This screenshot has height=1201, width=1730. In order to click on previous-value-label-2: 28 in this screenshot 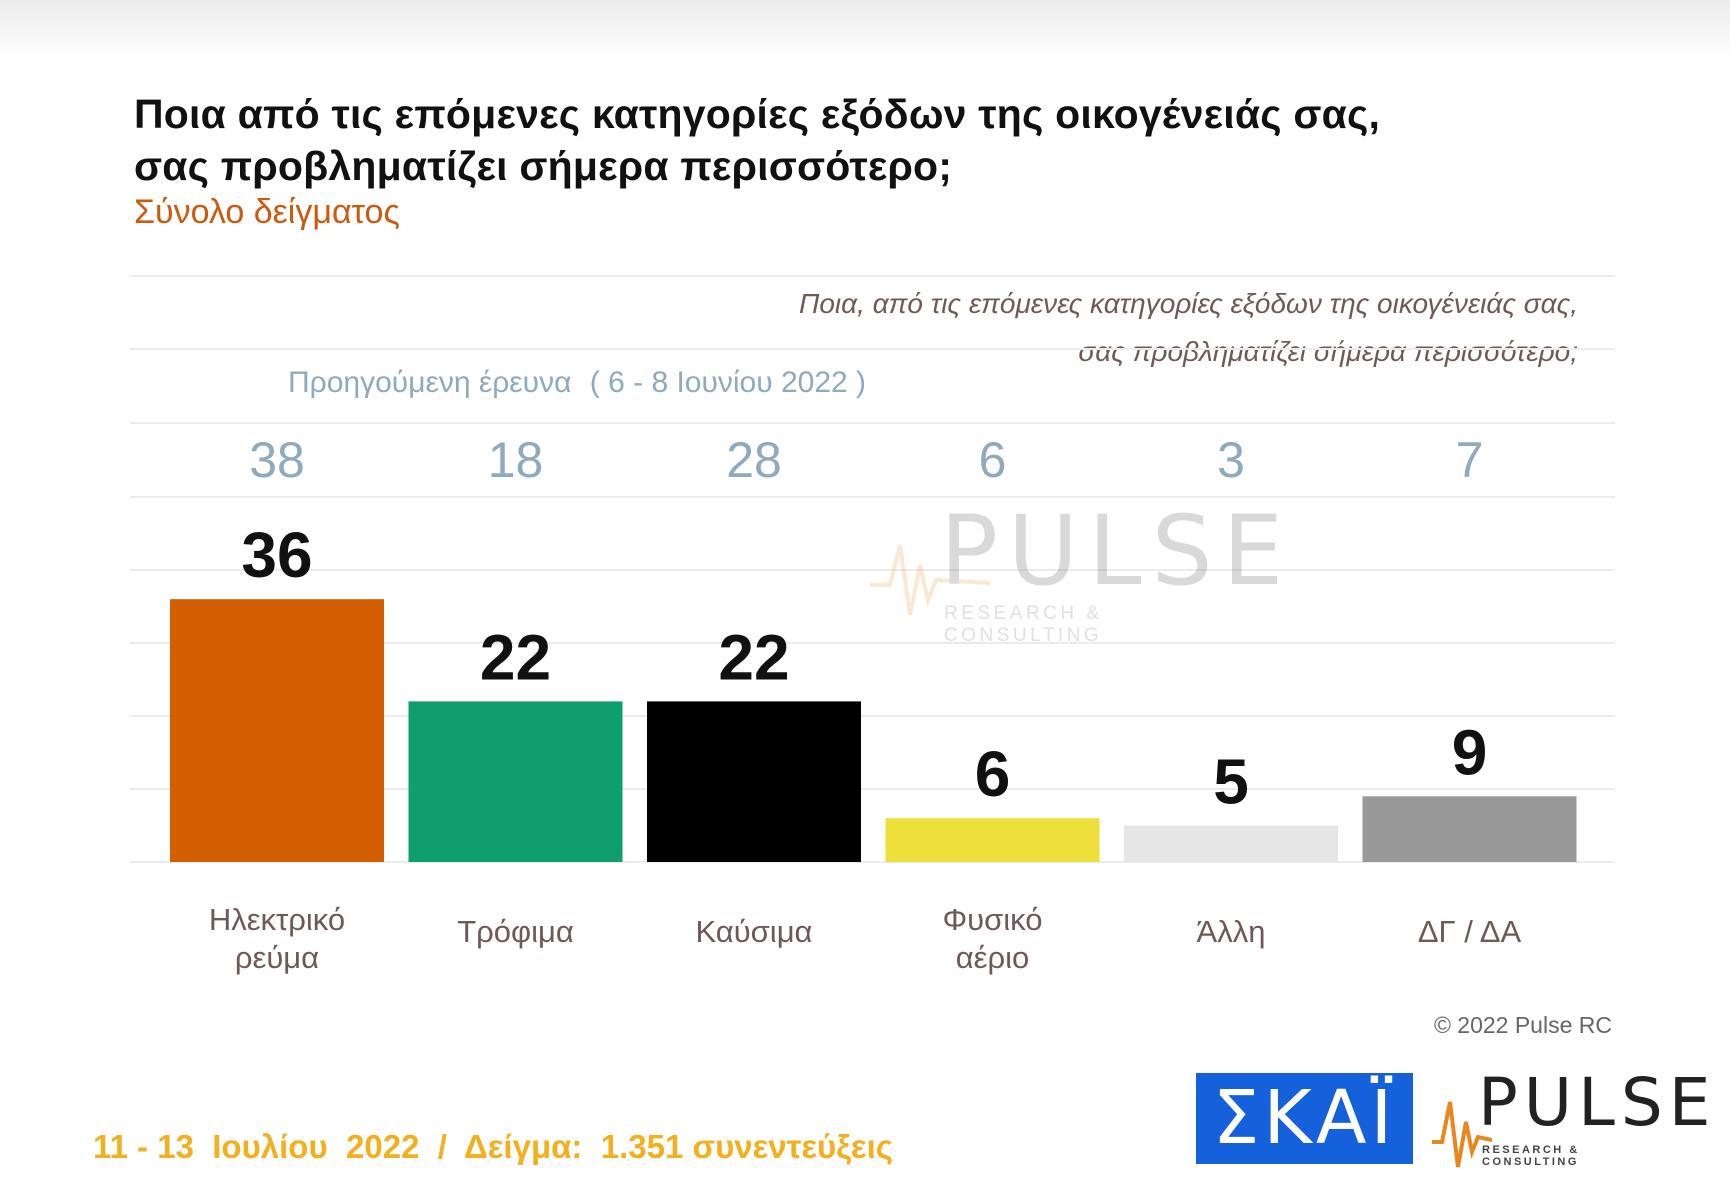, I will do `click(754, 460)`.